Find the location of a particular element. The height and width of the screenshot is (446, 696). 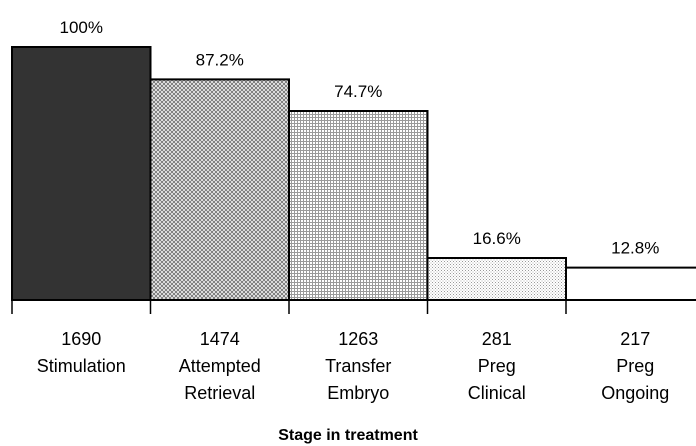

x-axis-title: Stage in treatment is located at coordinates (348, 435).